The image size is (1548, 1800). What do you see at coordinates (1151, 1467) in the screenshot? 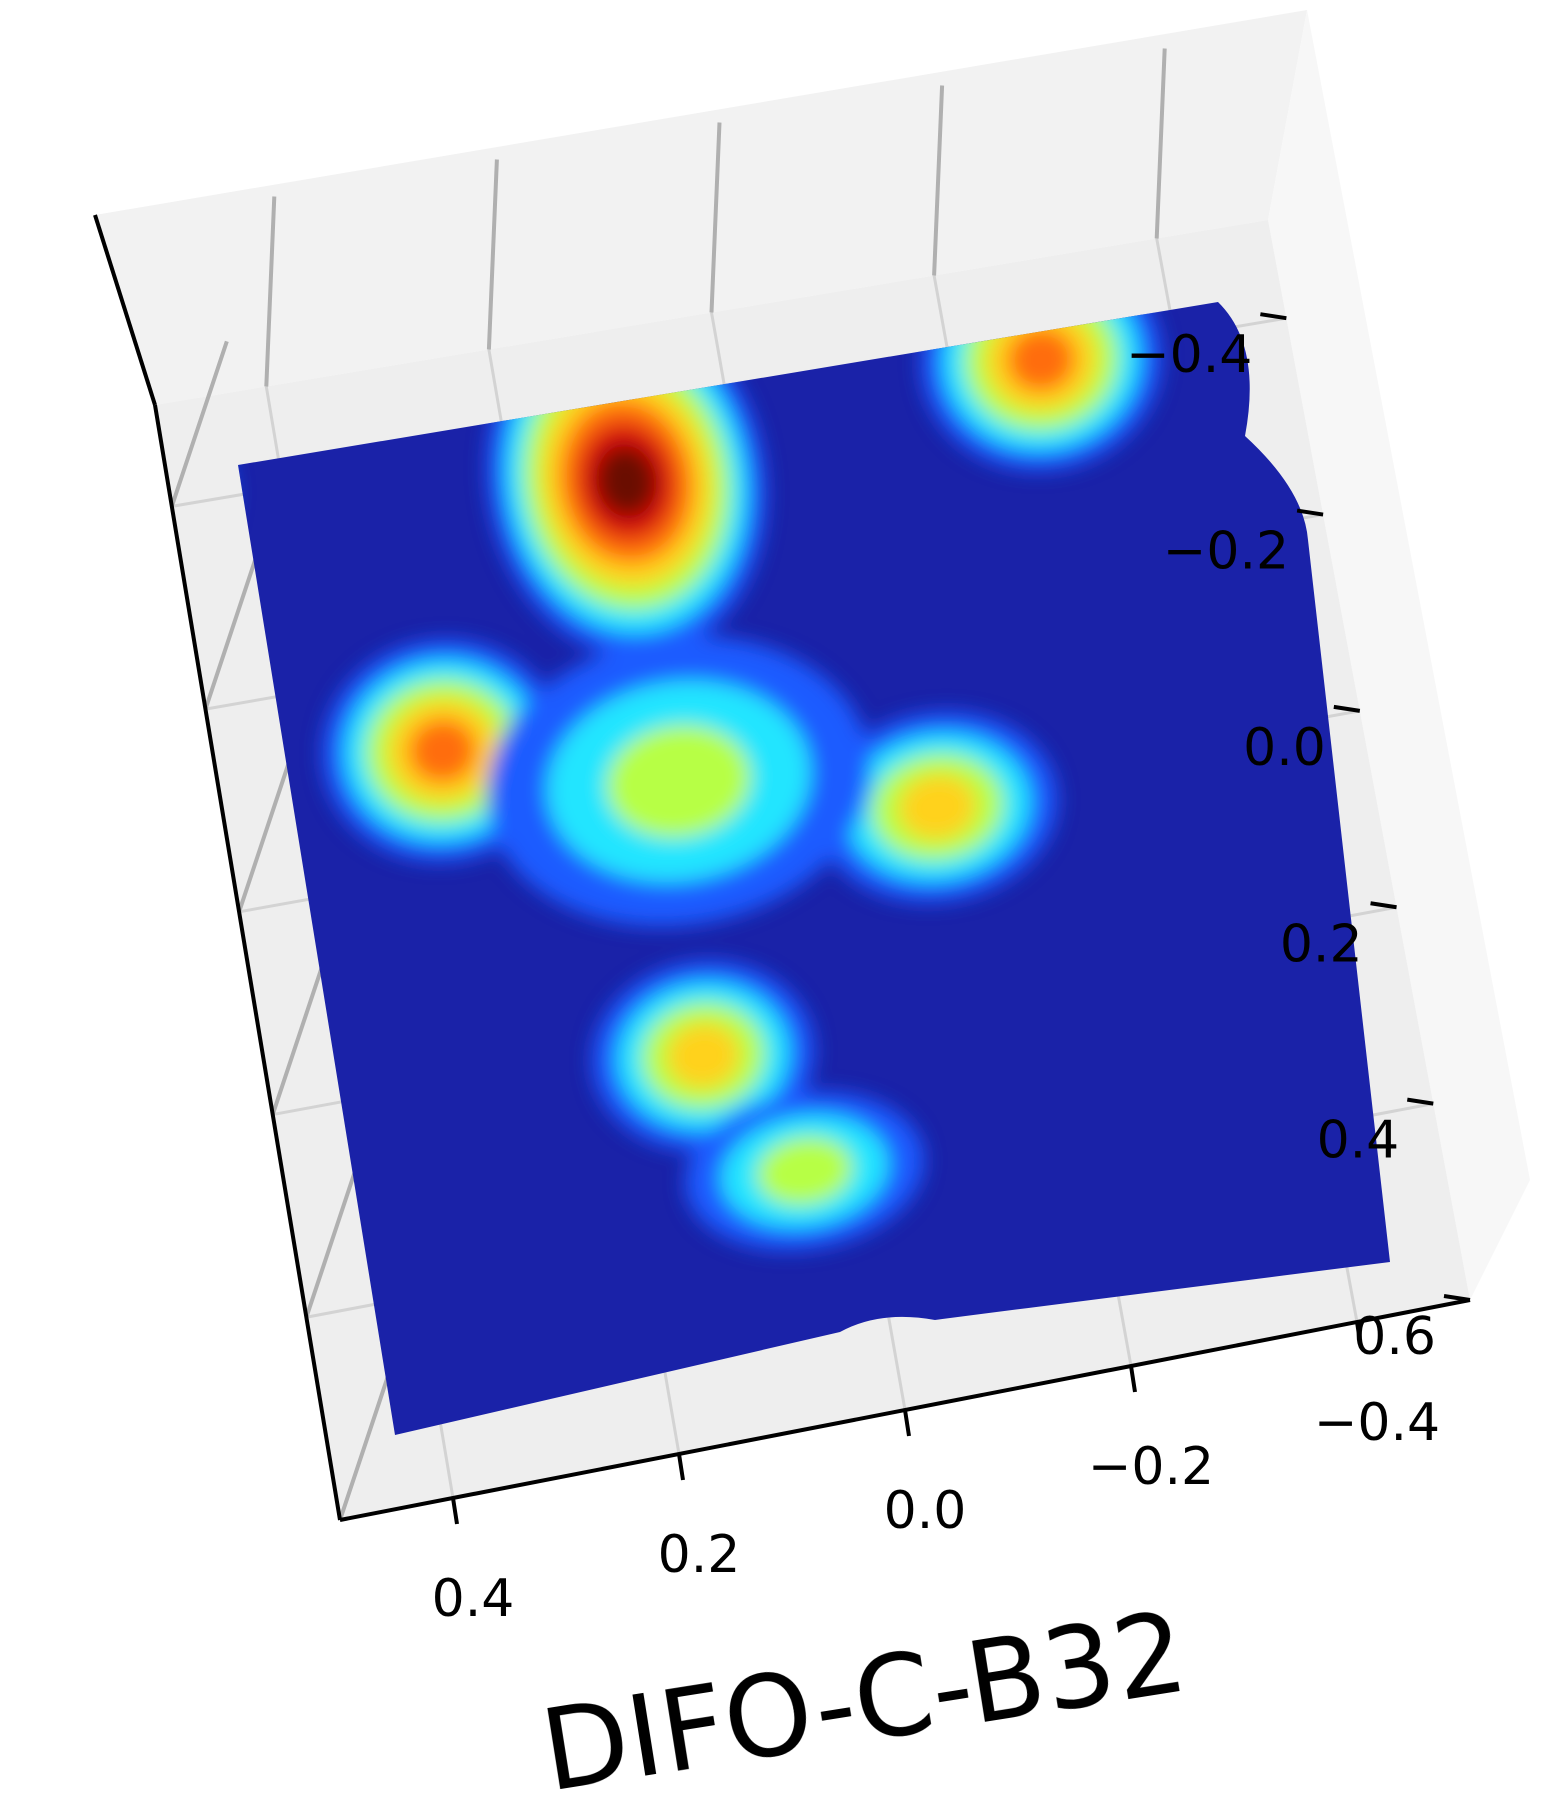
I see `x-tick-label: −0.2` at bounding box center [1151, 1467].